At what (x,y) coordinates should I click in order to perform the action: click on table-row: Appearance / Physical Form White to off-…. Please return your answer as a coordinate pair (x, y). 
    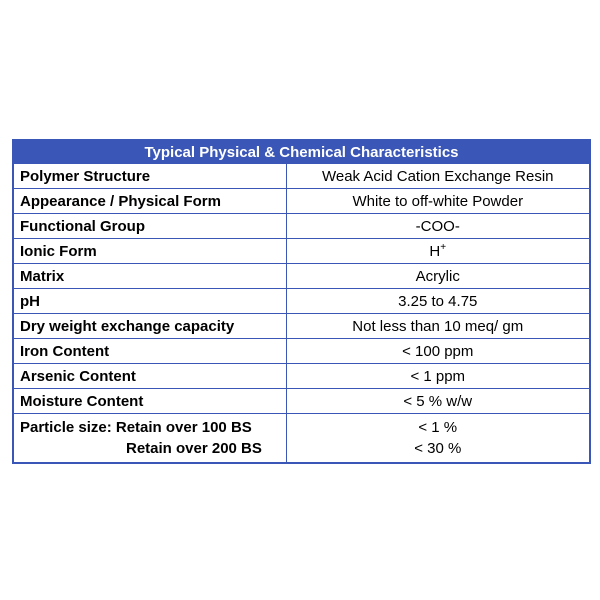
    Looking at the image, I should click on (301, 201).